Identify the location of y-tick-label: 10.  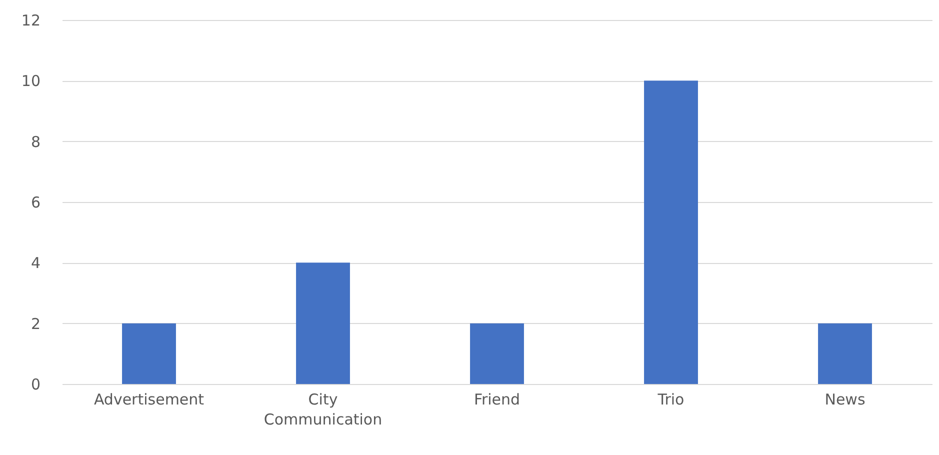
(30, 81).